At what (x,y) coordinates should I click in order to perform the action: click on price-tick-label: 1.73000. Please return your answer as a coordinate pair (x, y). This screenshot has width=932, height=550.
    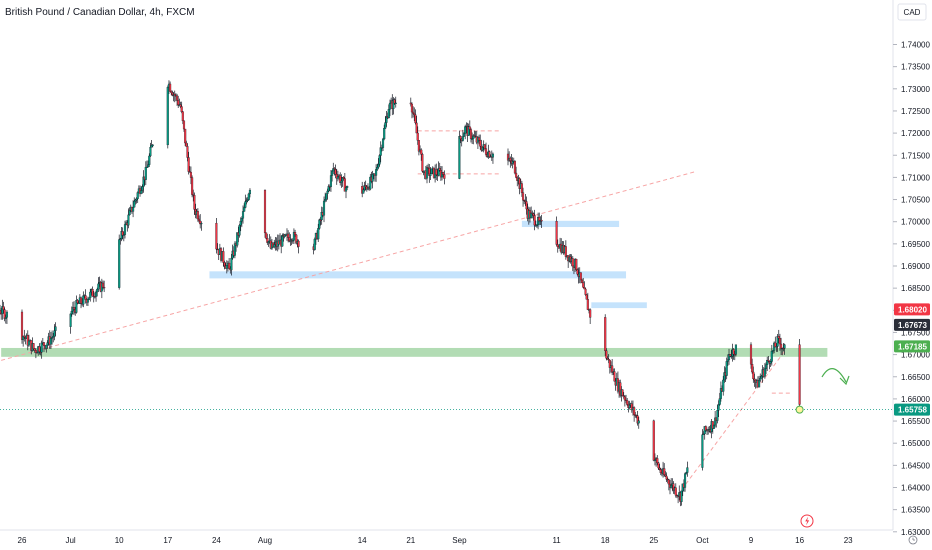
    Looking at the image, I should click on (915, 89).